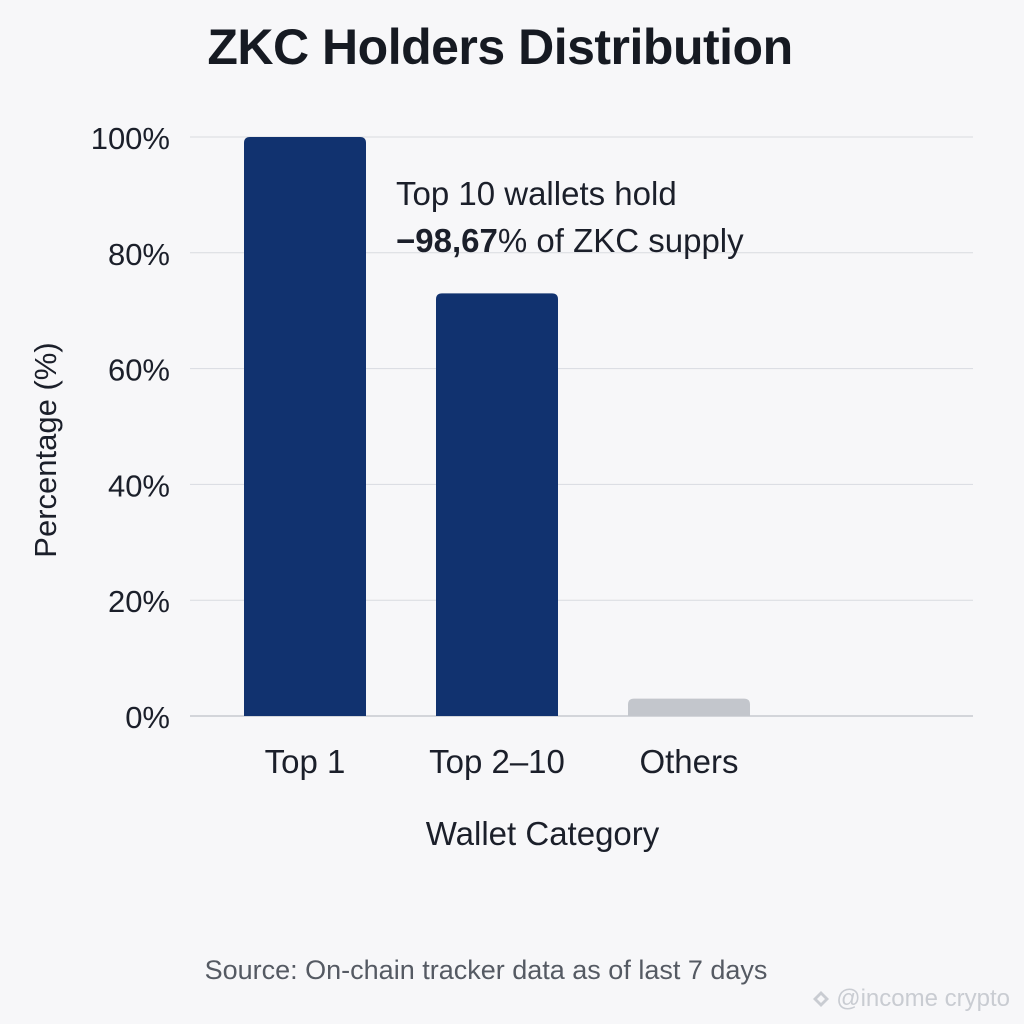 The image size is (1024, 1024). What do you see at coordinates (305, 761) in the screenshot?
I see `x-tick-label: Top 1` at bounding box center [305, 761].